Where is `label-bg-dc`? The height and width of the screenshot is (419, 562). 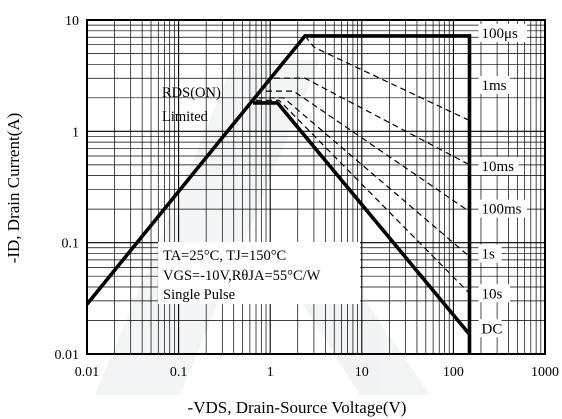 label-bg-dc is located at coordinates (490, 328).